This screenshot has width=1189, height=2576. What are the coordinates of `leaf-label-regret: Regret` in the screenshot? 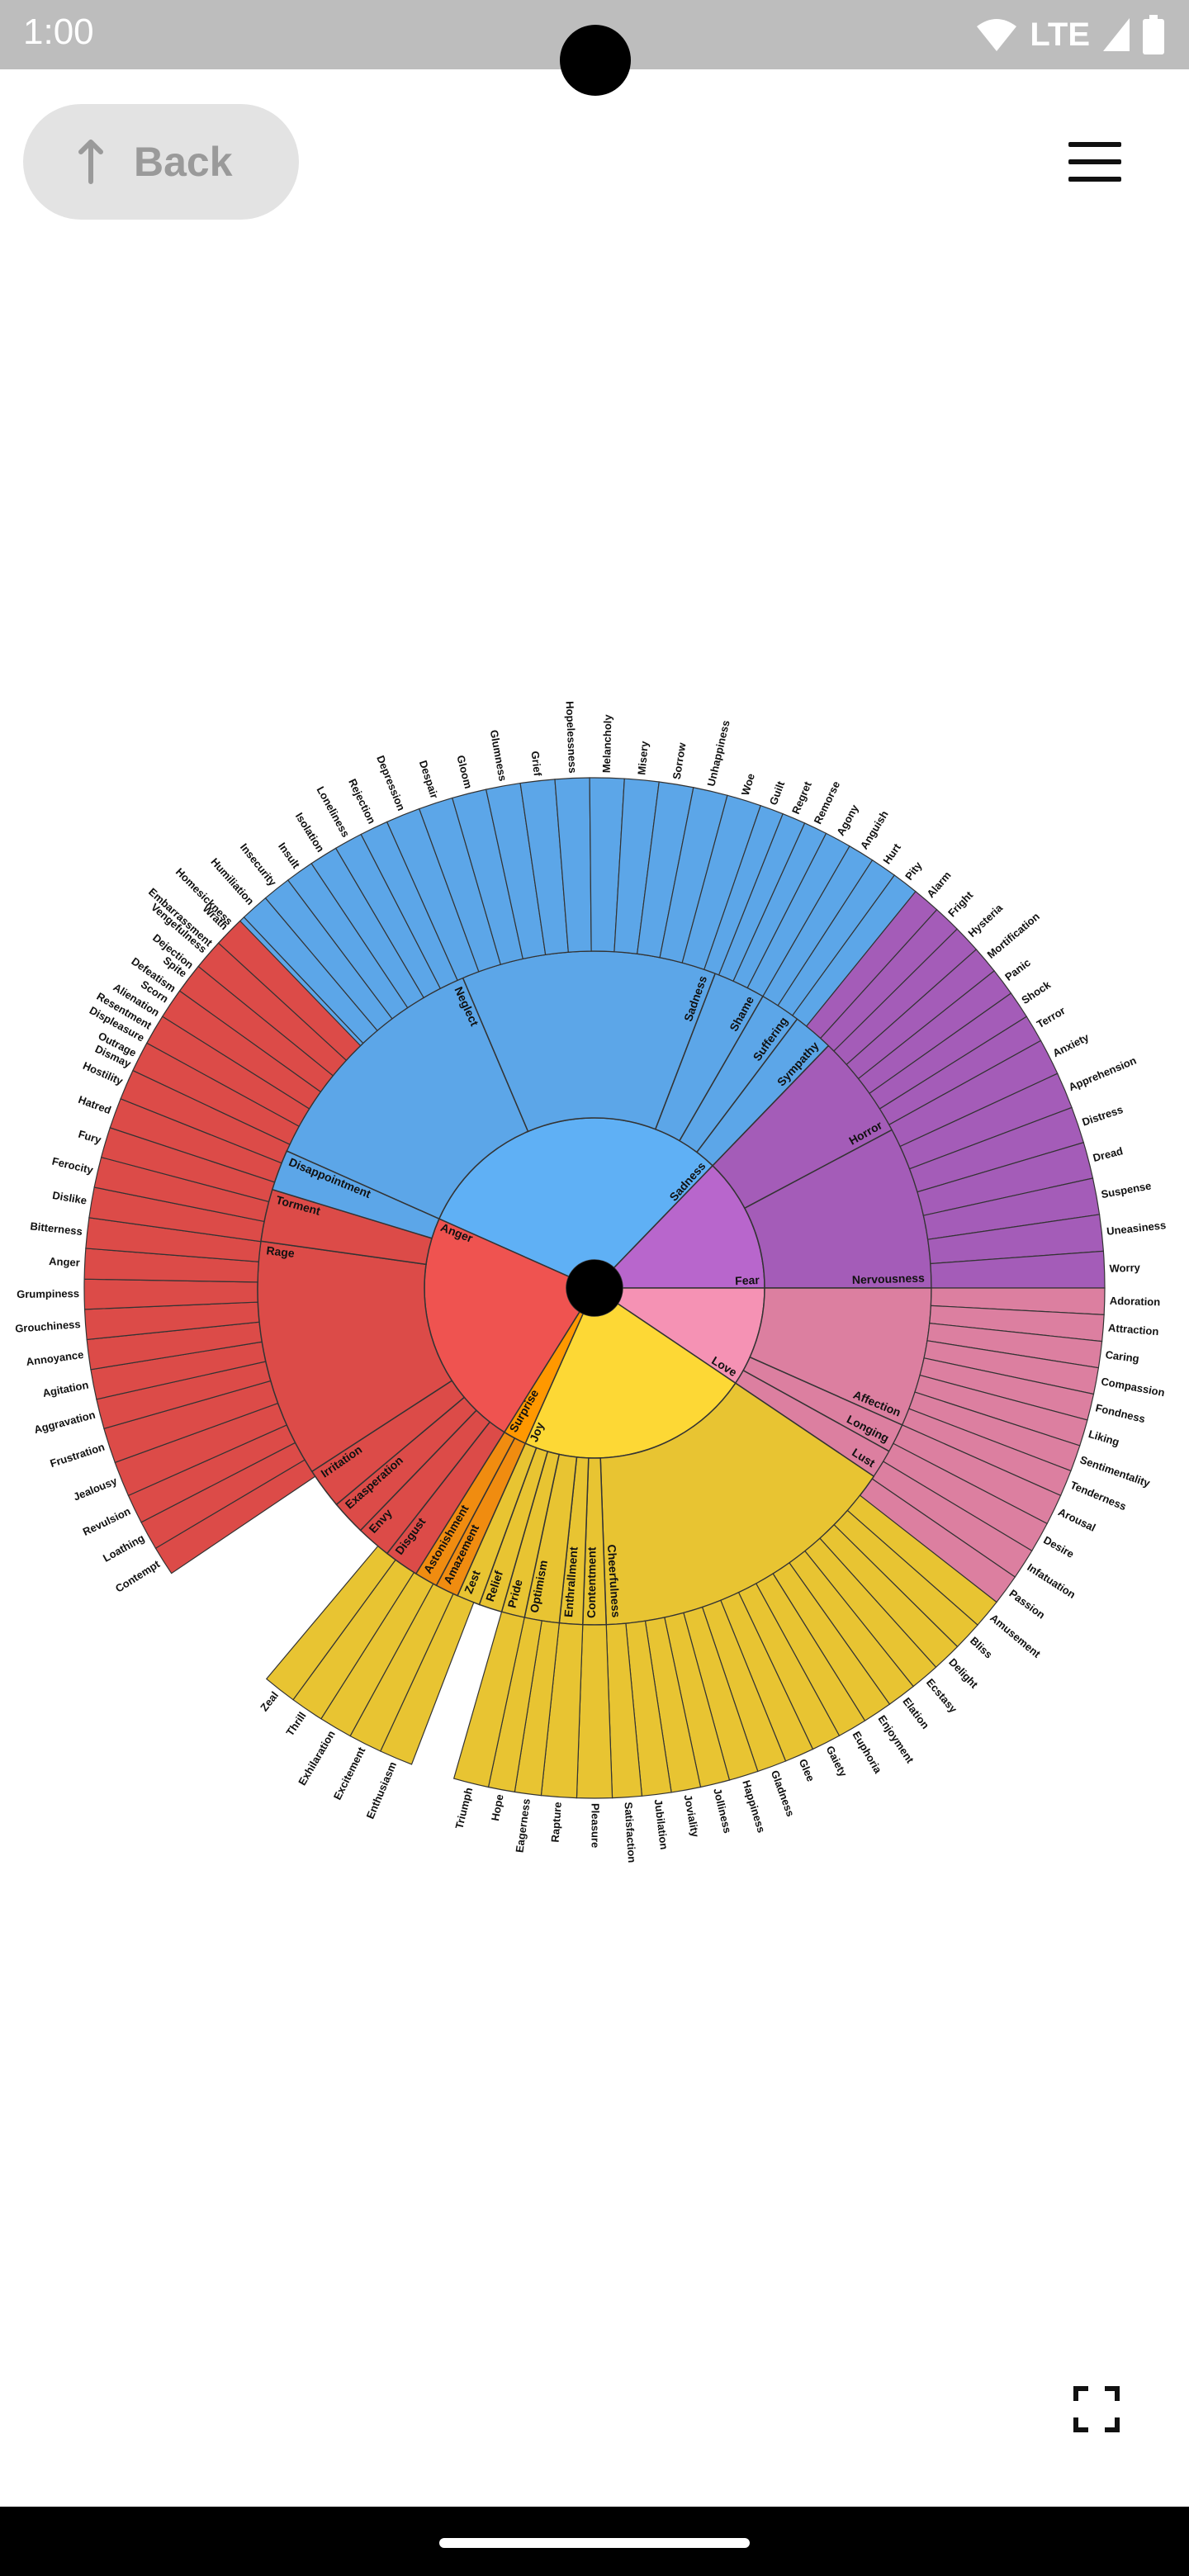 It's located at (801, 797).